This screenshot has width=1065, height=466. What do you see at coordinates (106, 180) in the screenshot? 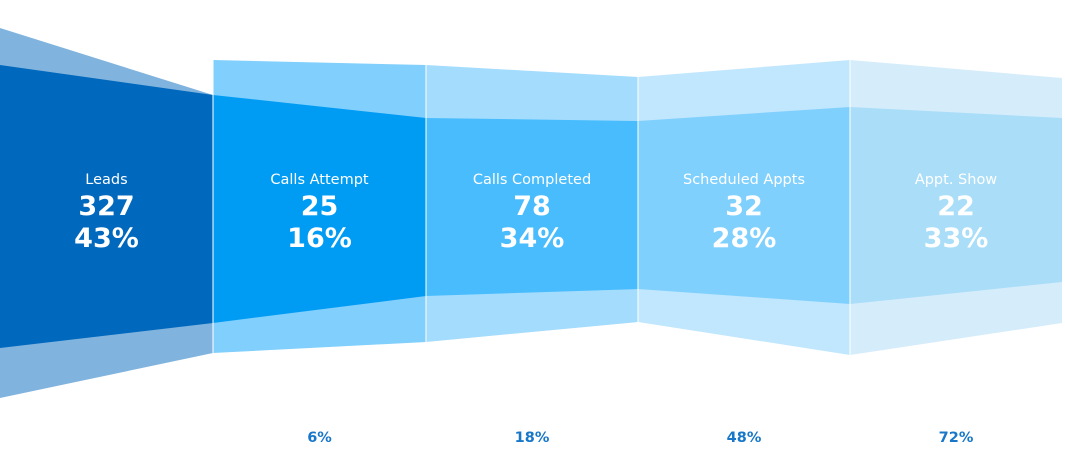
I see `stage-label-leads: Leads` at bounding box center [106, 180].